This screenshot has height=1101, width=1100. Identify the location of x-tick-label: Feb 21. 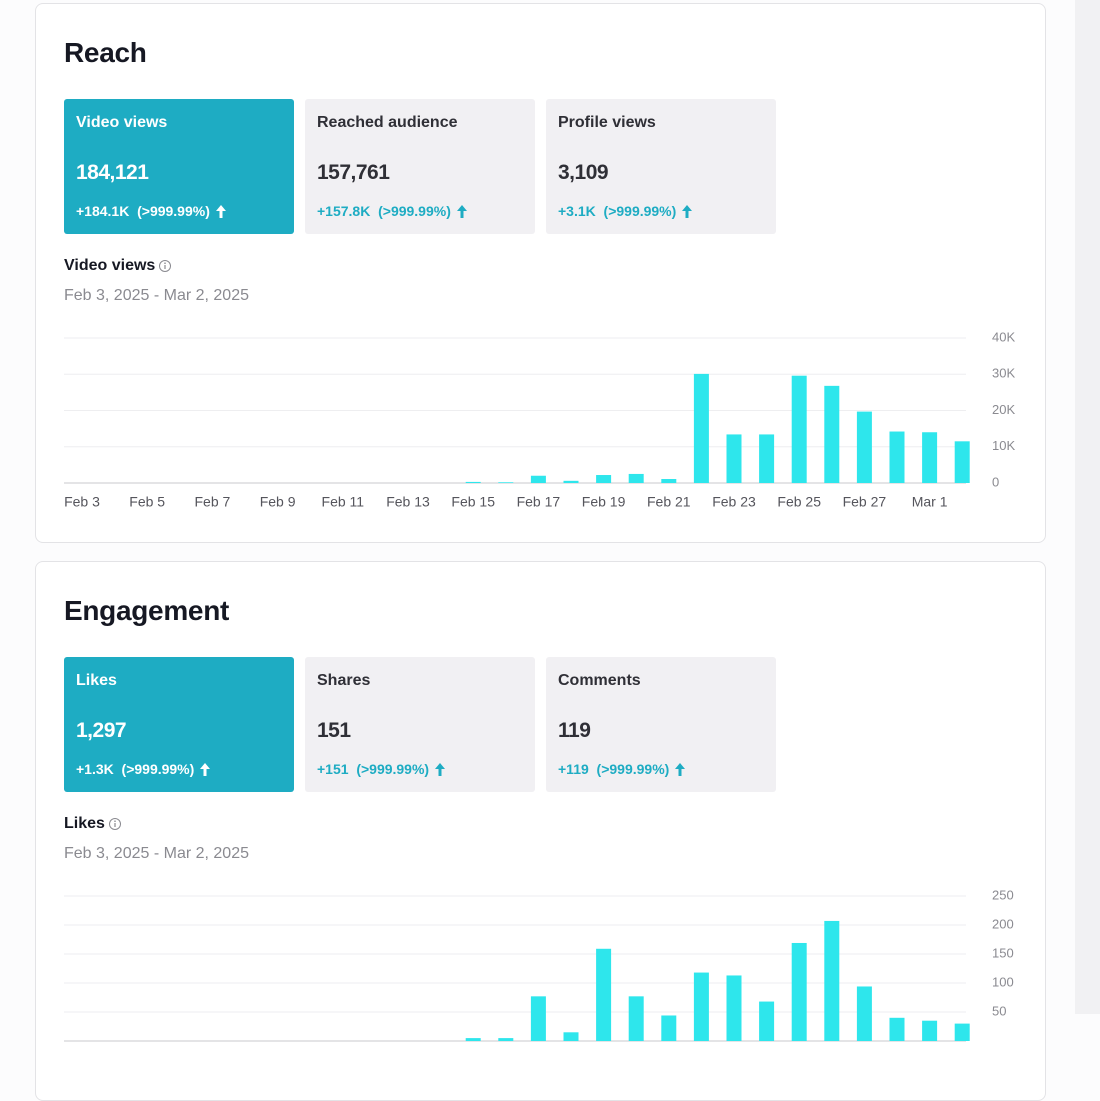
(669, 502).